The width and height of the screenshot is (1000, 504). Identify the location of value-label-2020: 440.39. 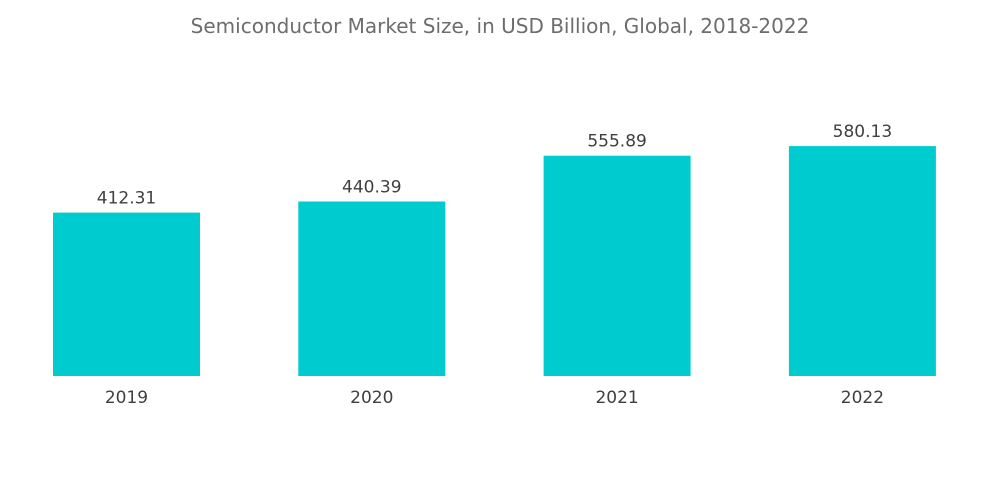
(371, 188).